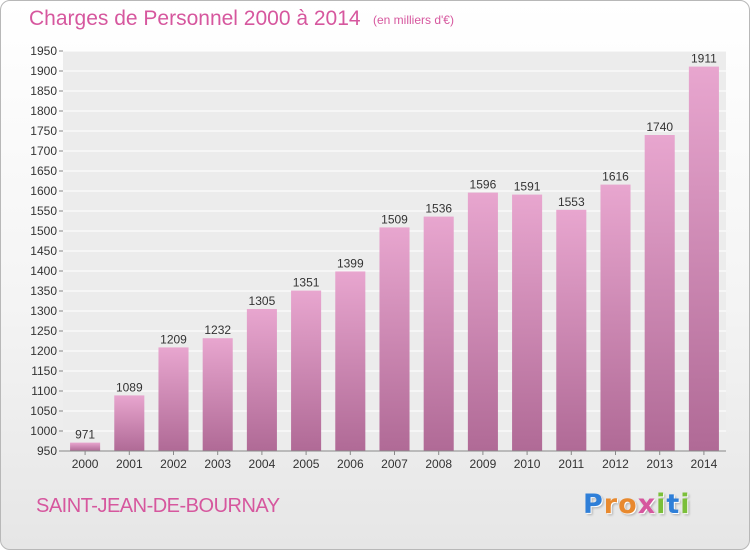 The image size is (750, 550). I want to click on y-tick-label: 1500, so click(43, 231).